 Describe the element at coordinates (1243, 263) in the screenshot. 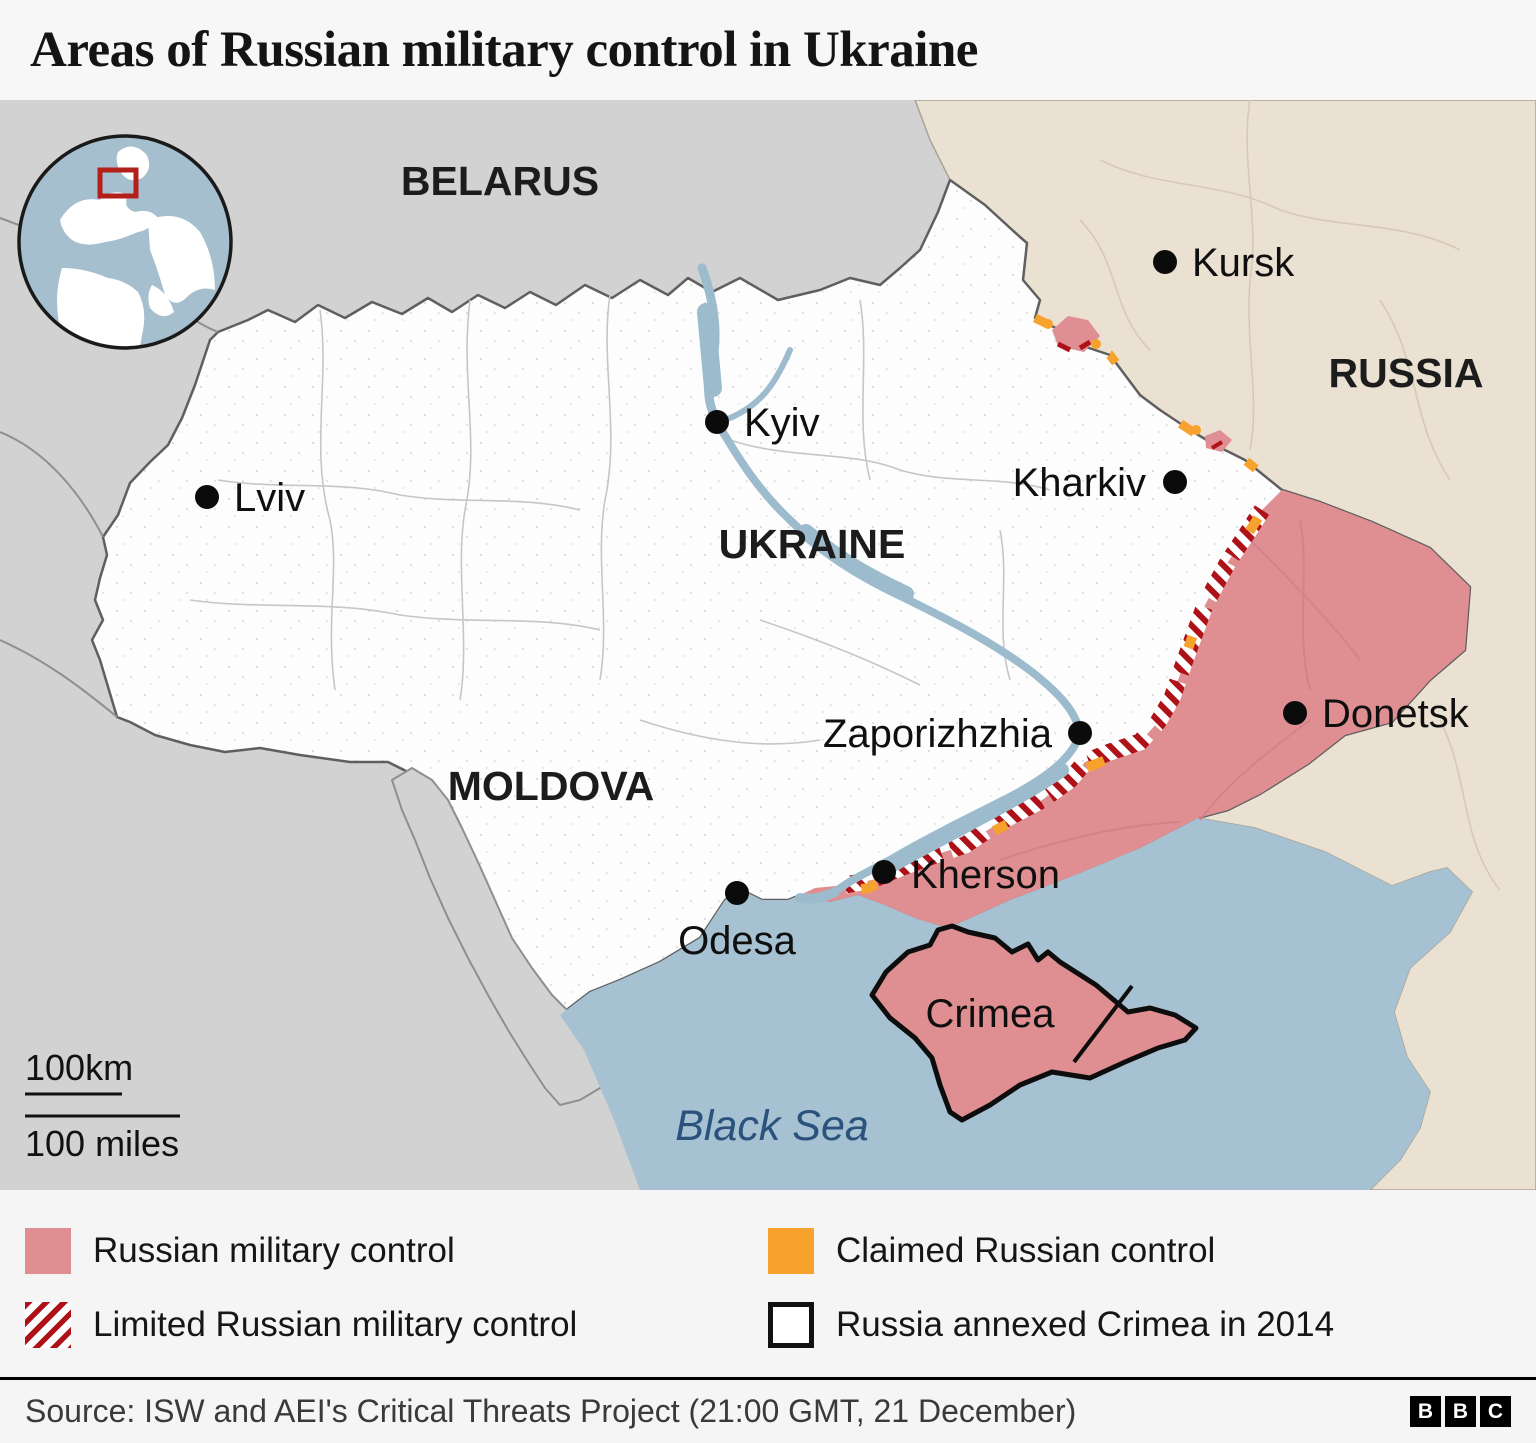

I see `label-kursk: Kursk` at that location.